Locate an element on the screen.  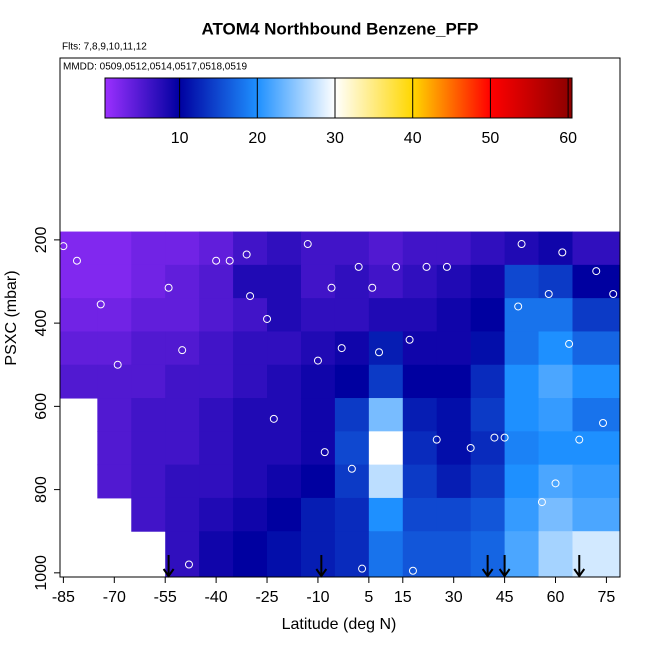
y-tick-label: 200 is located at coordinates (41, 239).